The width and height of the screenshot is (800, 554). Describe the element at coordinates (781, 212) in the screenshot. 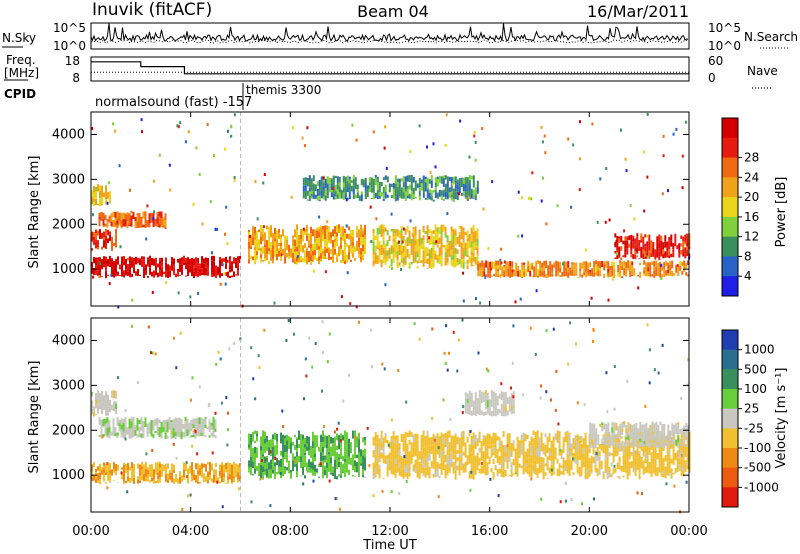

I see `power-colorbar-label: Power [dB]` at that location.